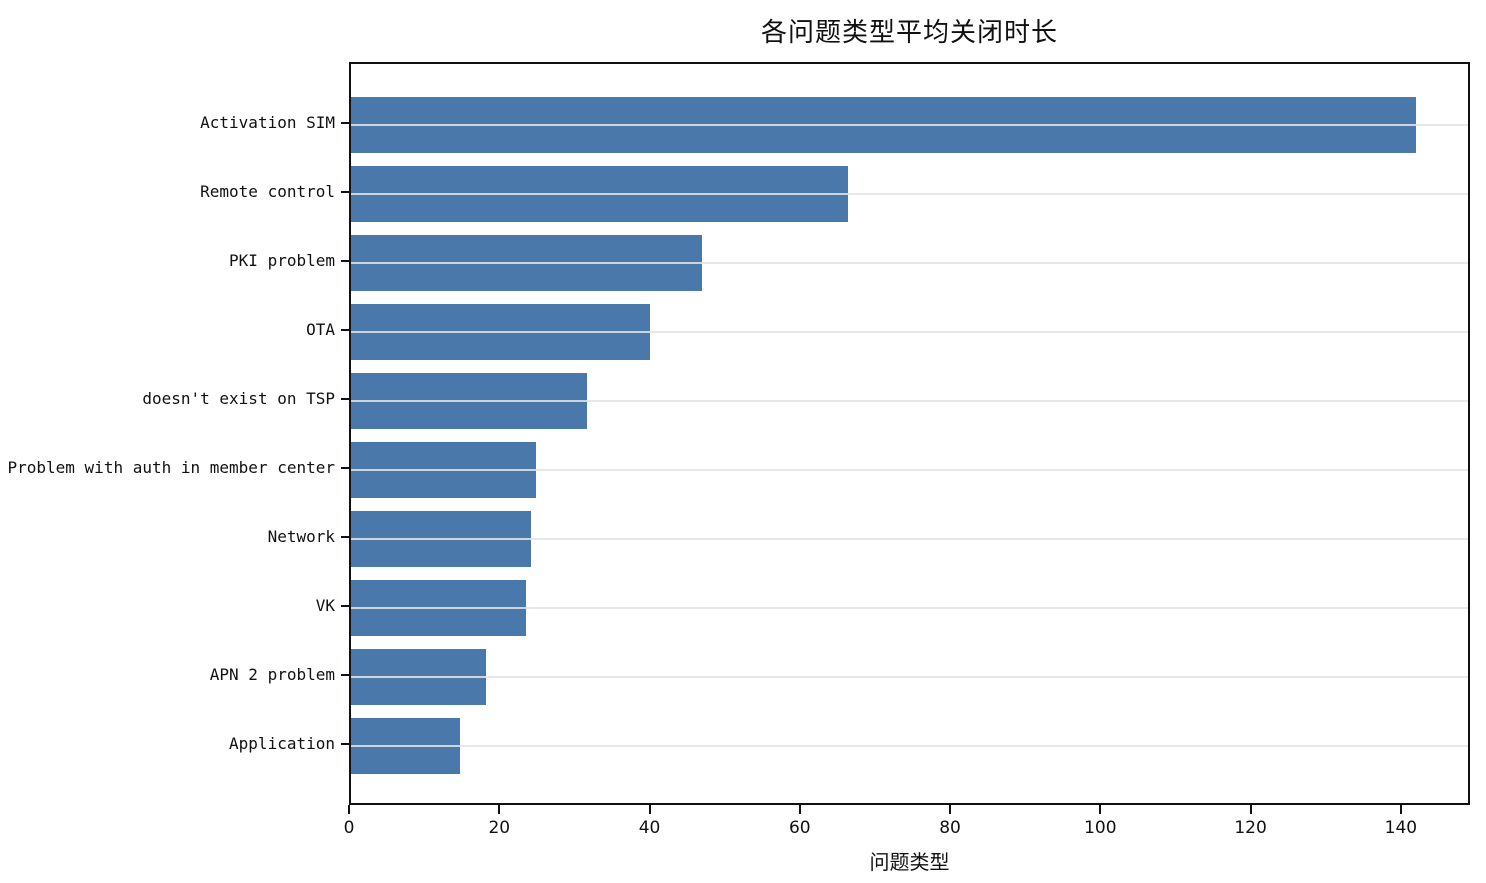 The width and height of the screenshot is (1486, 883). I want to click on y-tick-label: PKI problem, so click(282, 261).